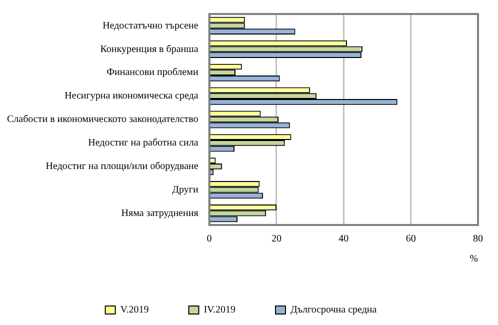  Describe the element at coordinates (150, 26) in the screenshot. I see `y-tick-label: Недостатъчно търсене` at that location.